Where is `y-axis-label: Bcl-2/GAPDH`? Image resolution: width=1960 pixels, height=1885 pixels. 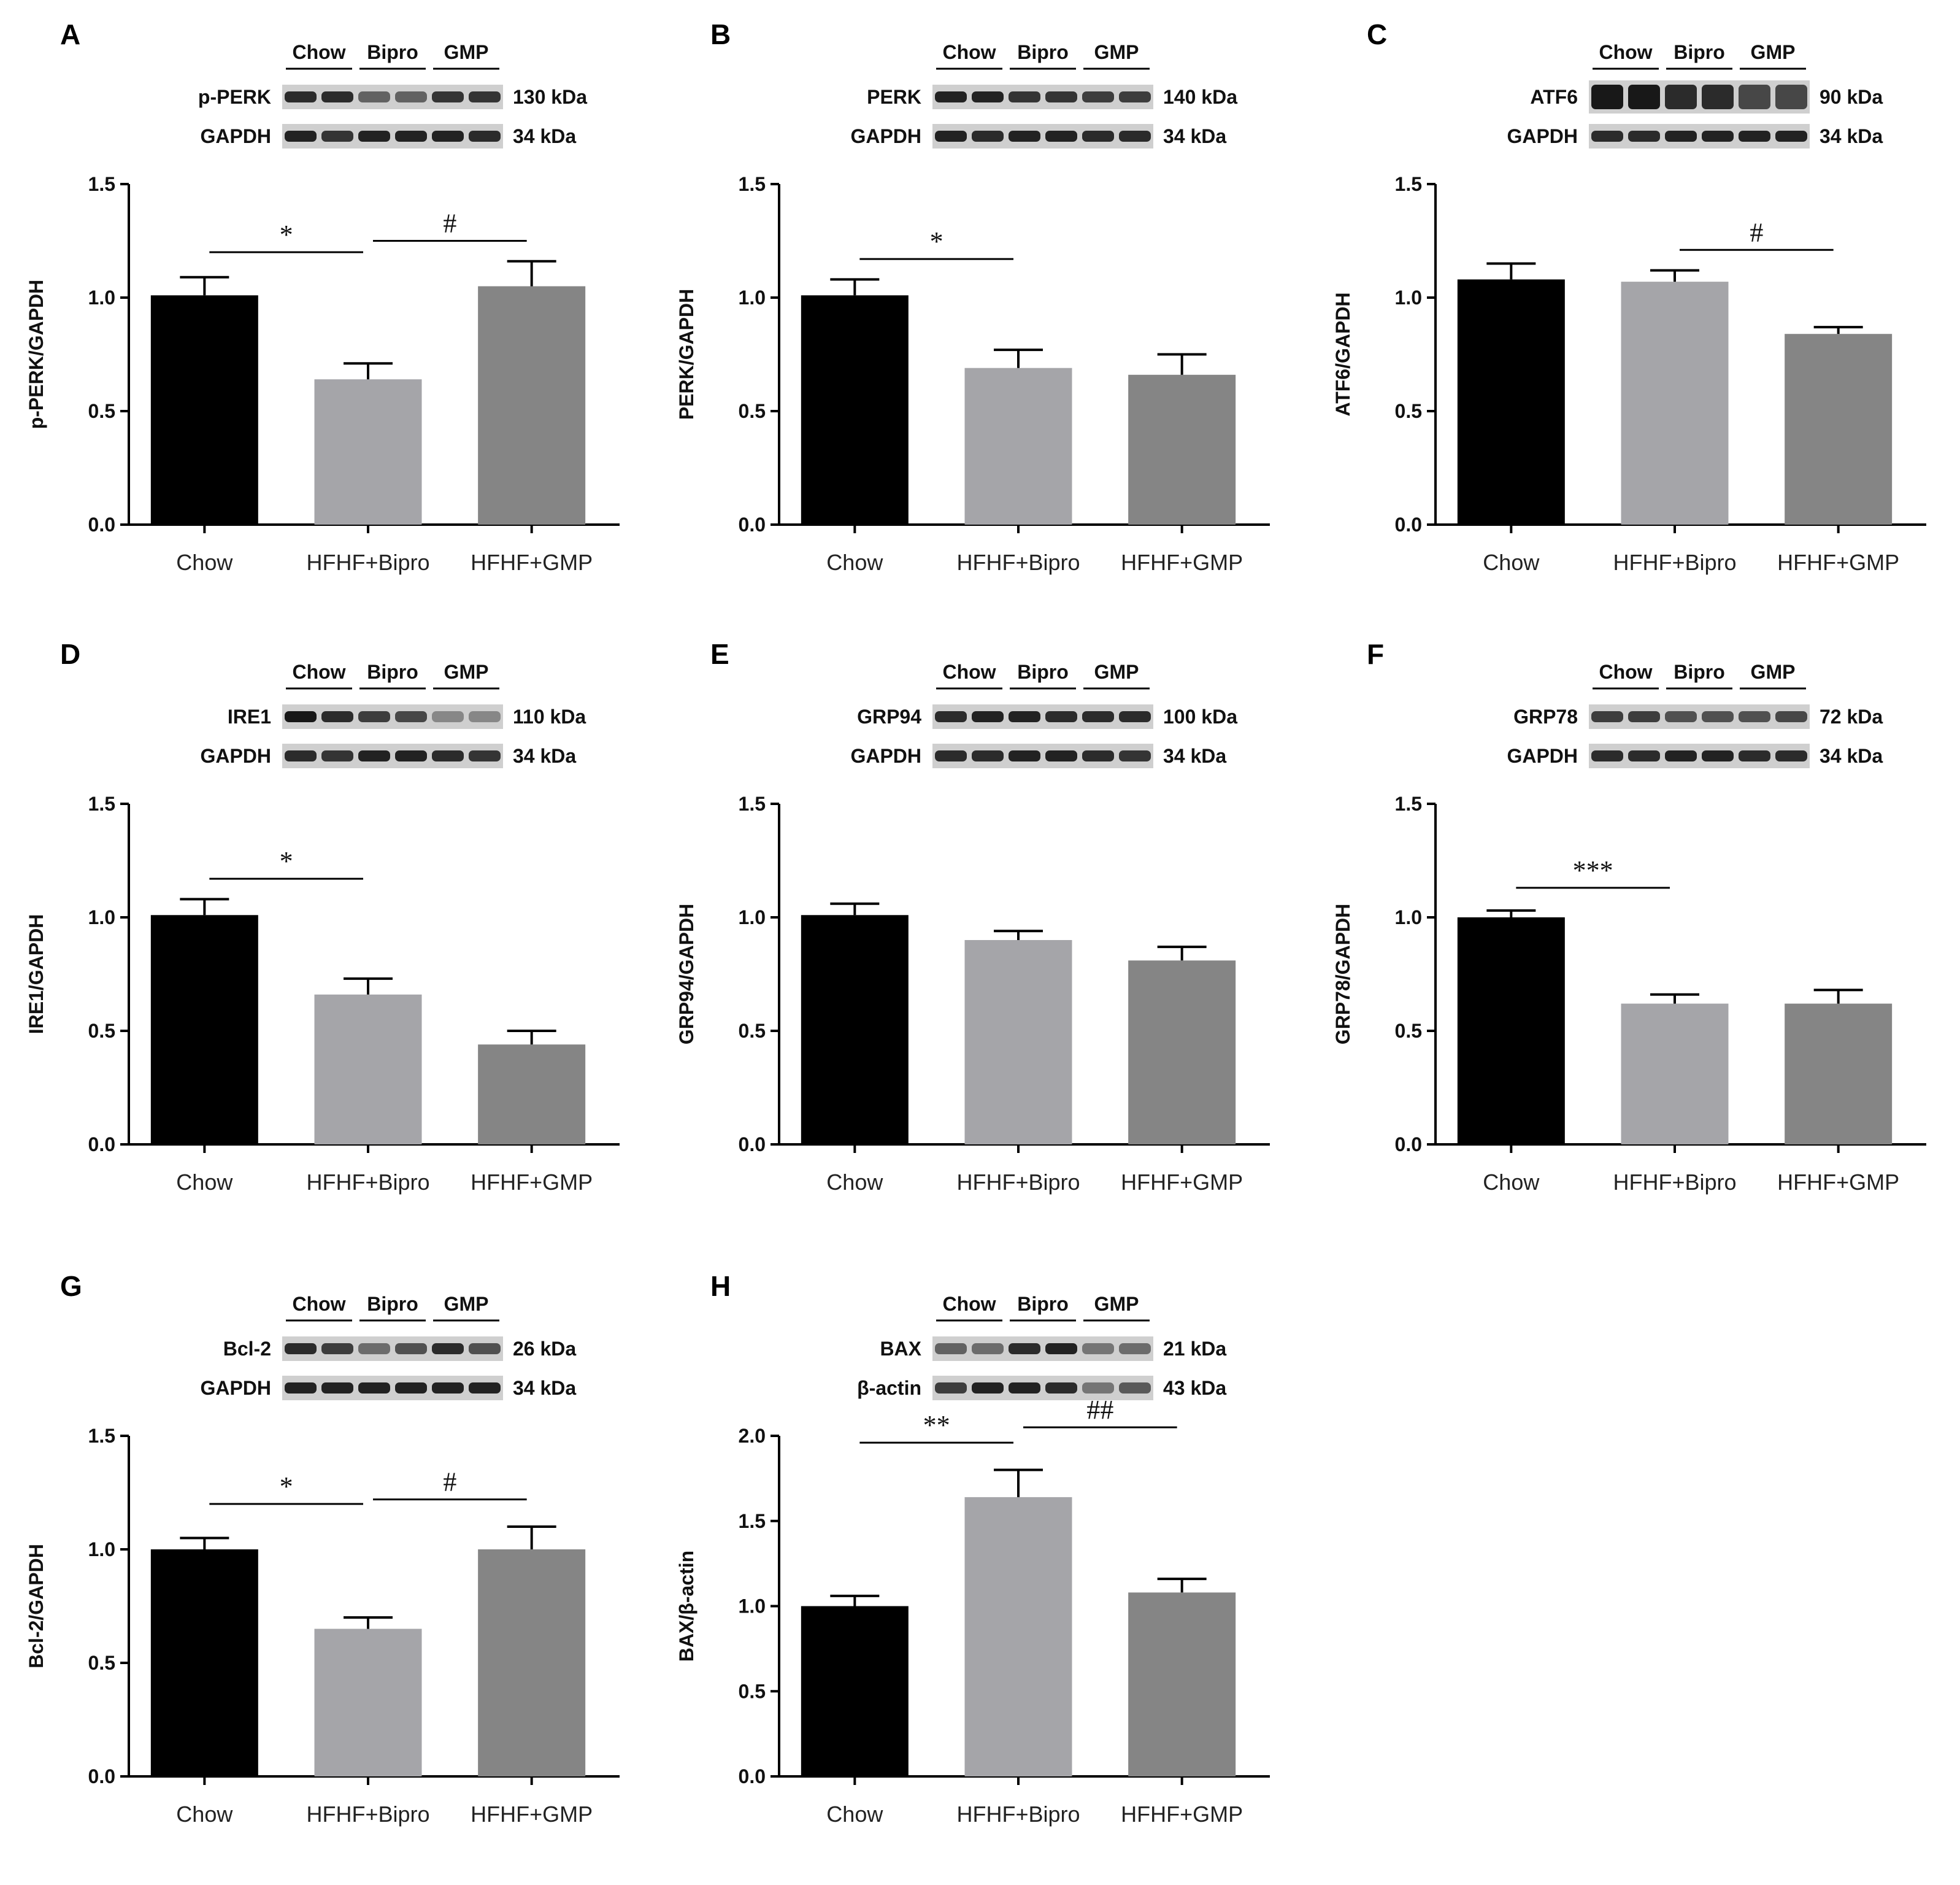 y-axis-label: Bcl-2/GAPDH is located at coordinates (36, 1606).